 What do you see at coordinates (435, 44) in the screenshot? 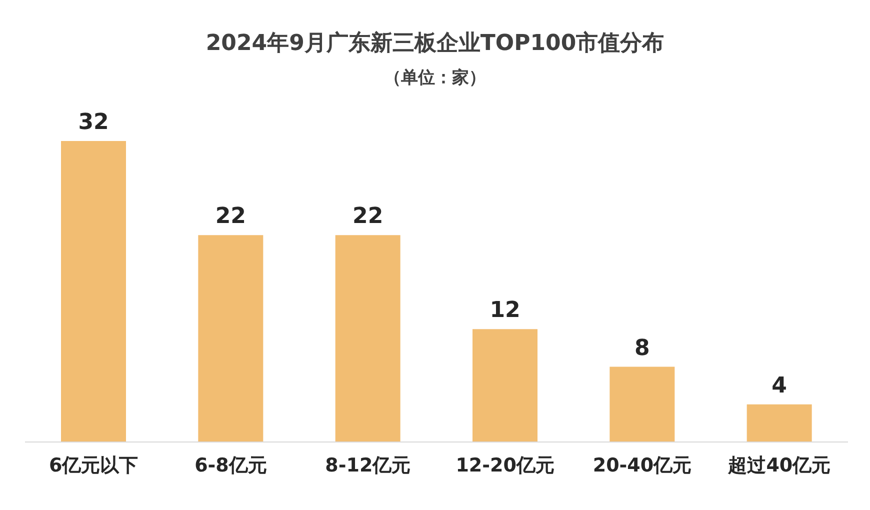
I see `chart-title: 2024年9月广东新三板企业TOP100市值分布` at bounding box center [435, 44].